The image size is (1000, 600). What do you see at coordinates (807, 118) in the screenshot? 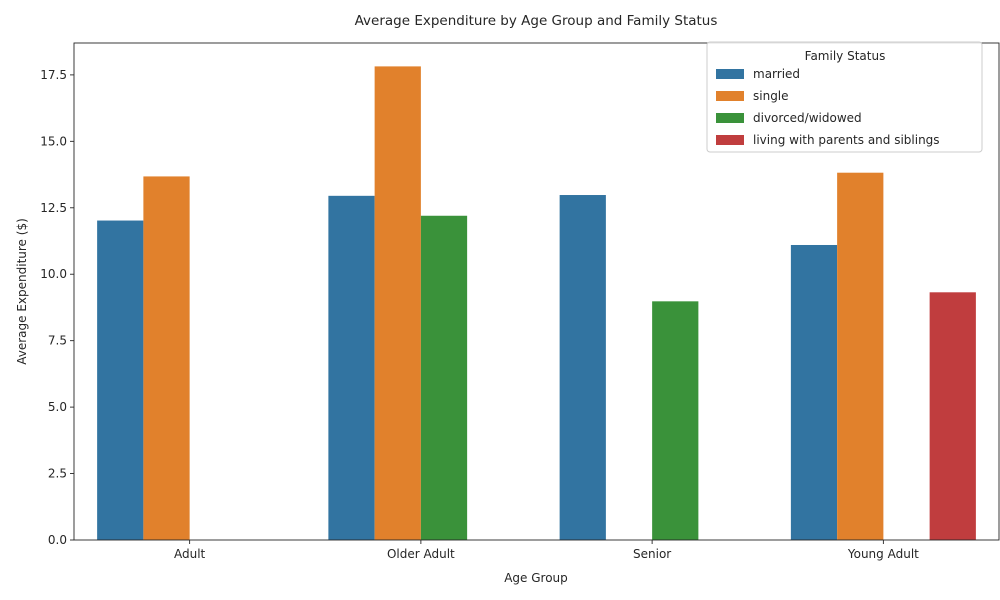
I see `legend-entry: divorced/widowed` at bounding box center [807, 118].